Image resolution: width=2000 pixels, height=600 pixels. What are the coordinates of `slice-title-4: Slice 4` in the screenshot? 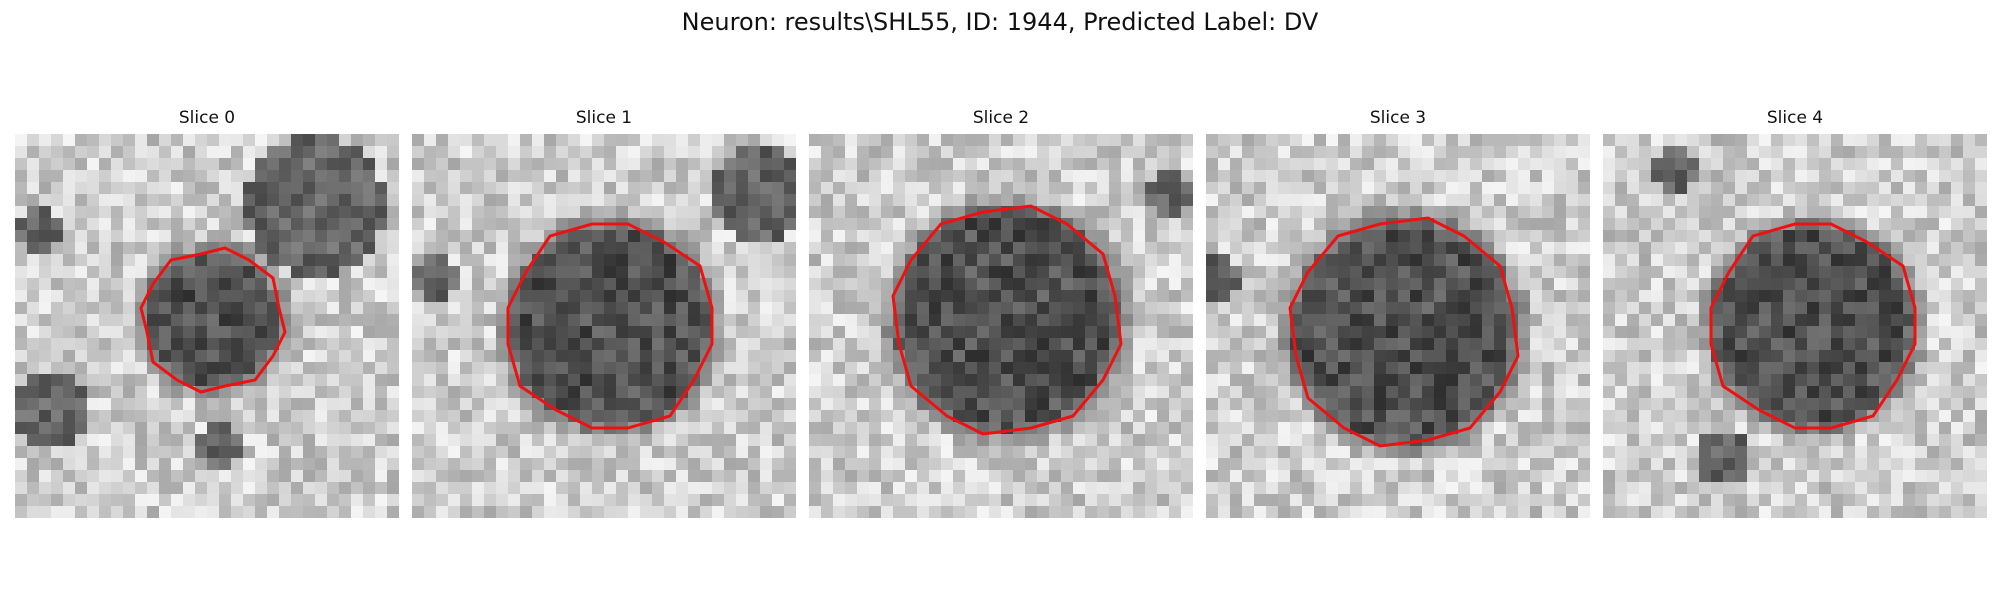 It's located at (1795, 118).